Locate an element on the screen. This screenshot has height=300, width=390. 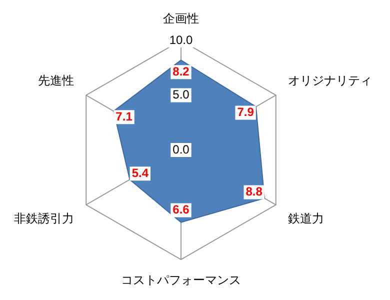
data-label: 8.2 is located at coordinates (181, 71).